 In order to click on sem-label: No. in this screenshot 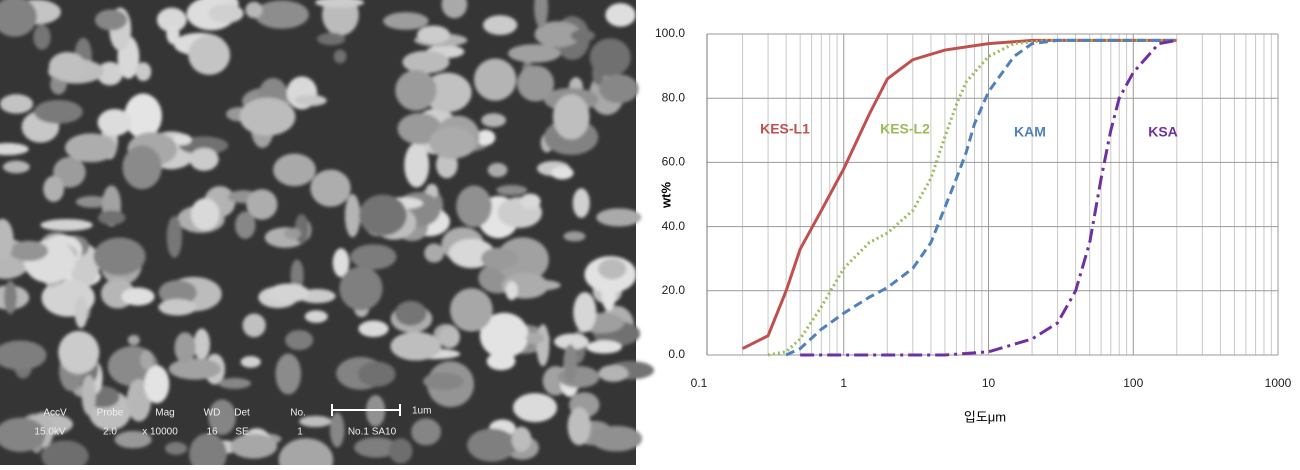, I will do `click(298, 413)`.